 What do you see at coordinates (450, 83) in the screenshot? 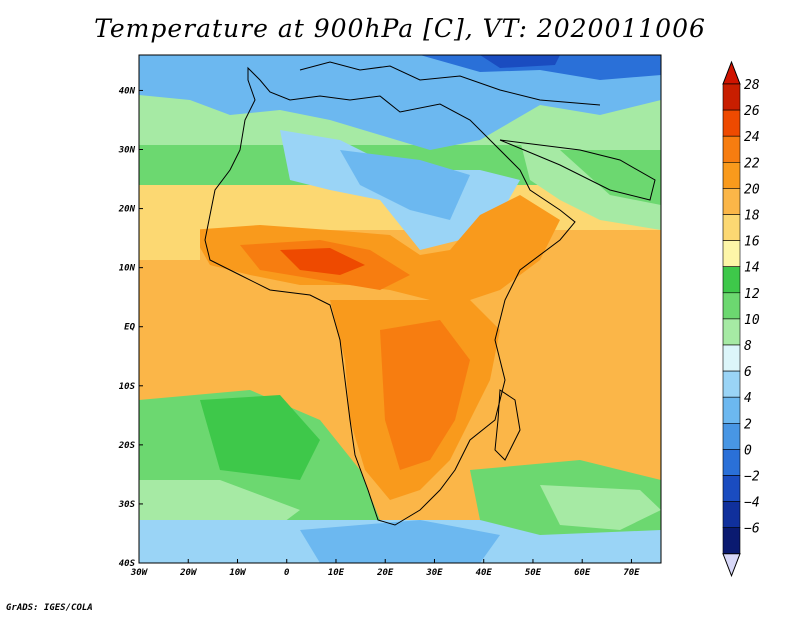
I see `europe-coastline` at bounding box center [450, 83].